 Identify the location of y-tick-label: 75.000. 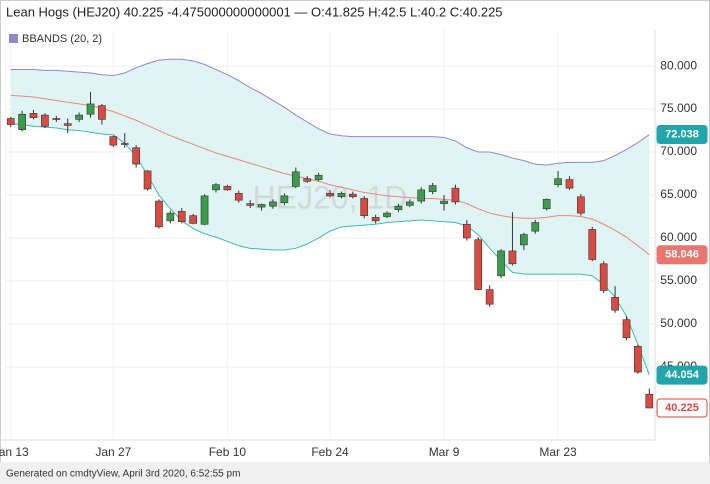
(678, 108).